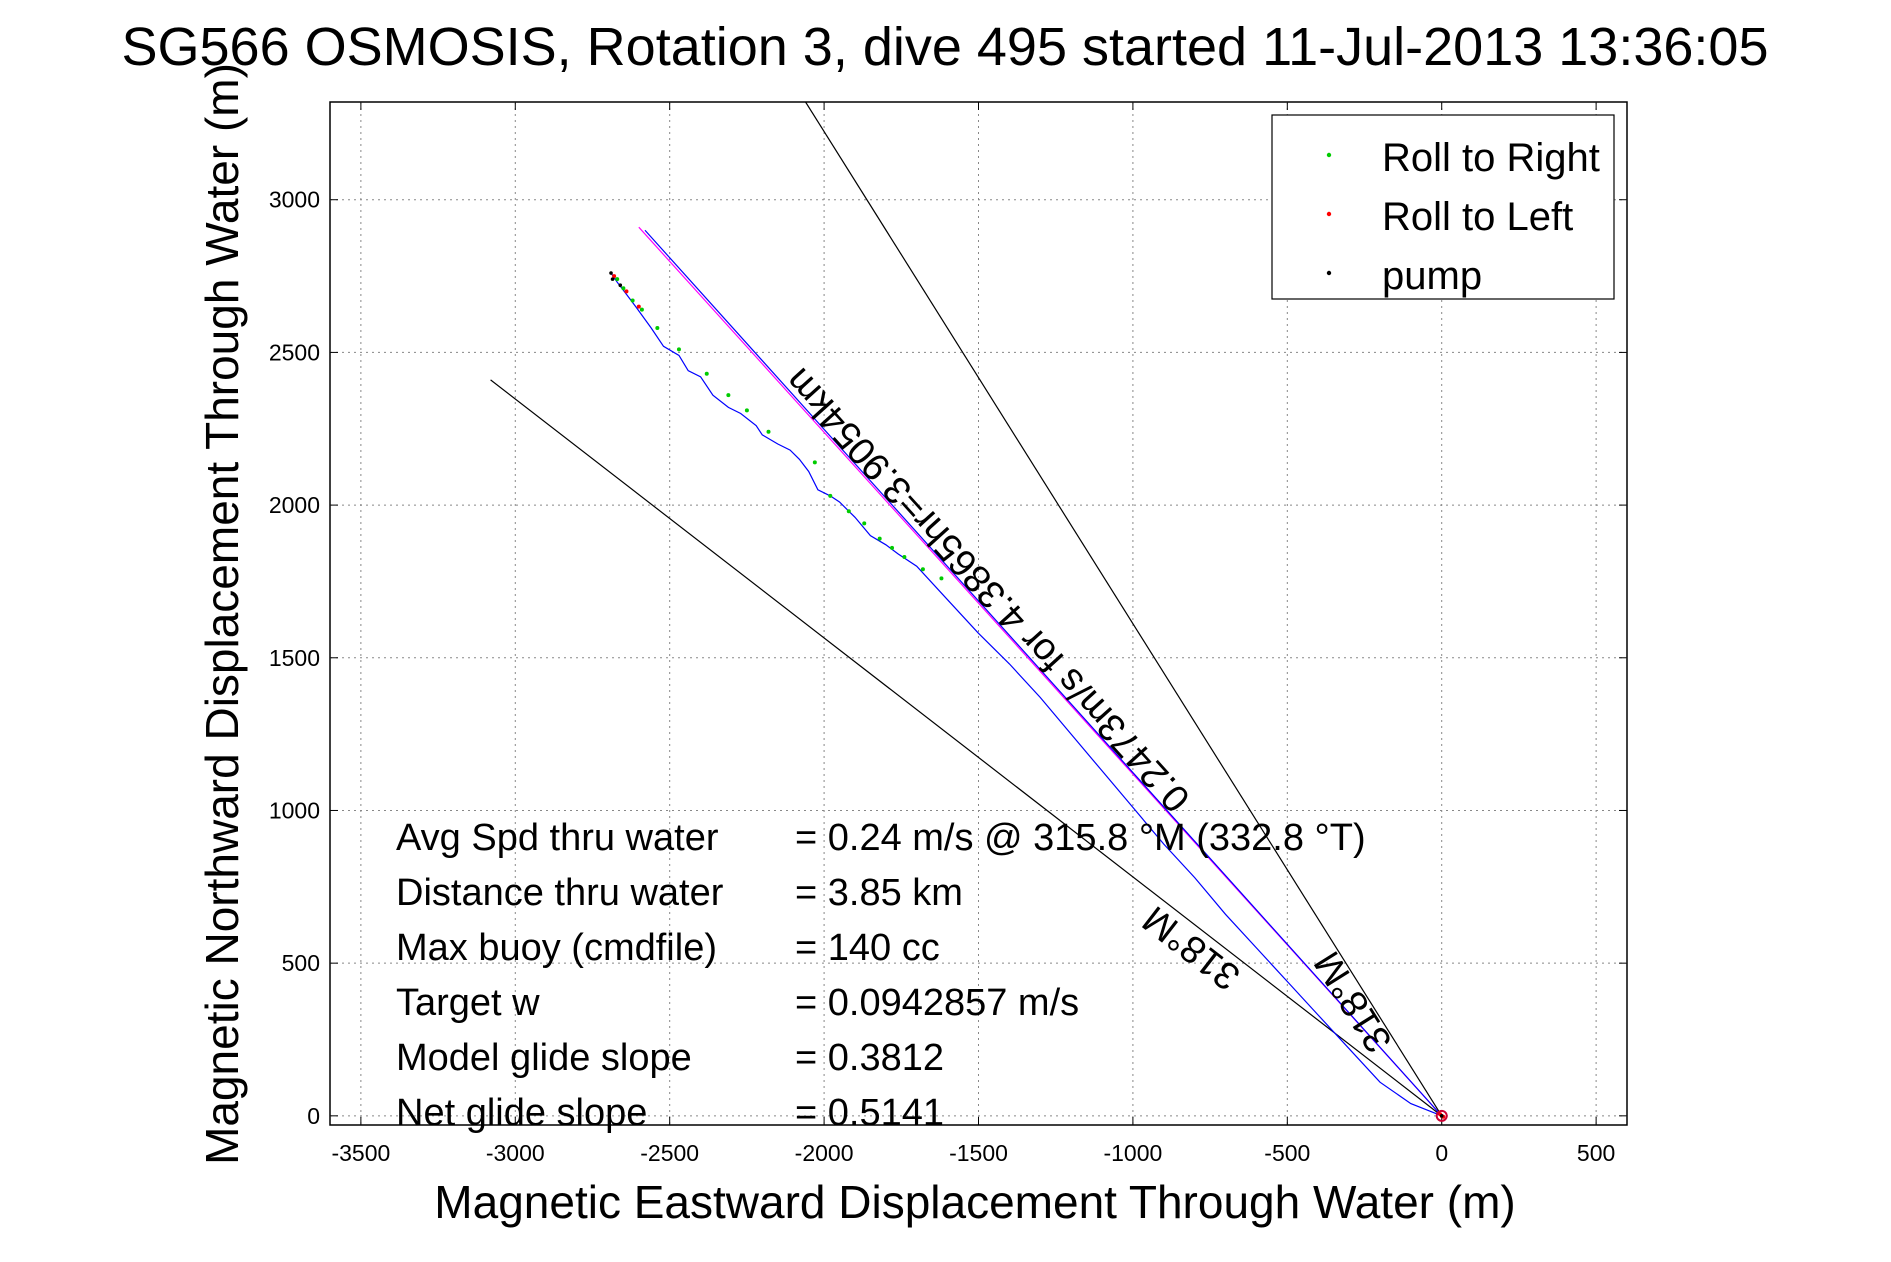 The height and width of the screenshot is (1262, 1891). Describe the element at coordinates (560, 893) in the screenshot. I see `annotation-label: Distance thru water` at that location.